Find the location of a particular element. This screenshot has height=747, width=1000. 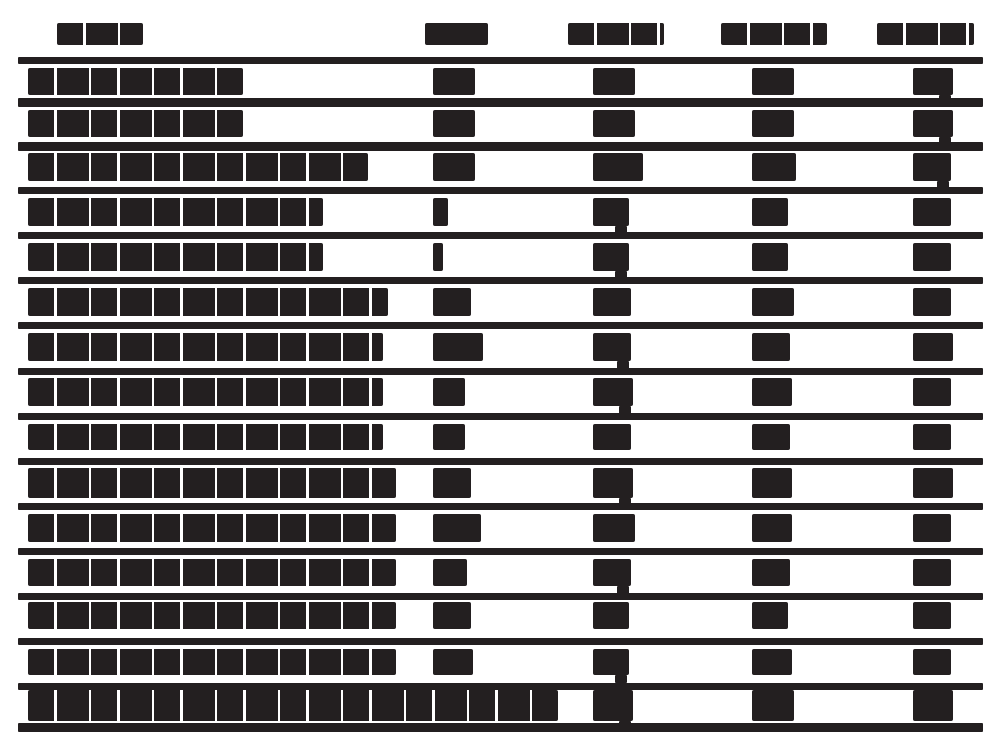

column-4-header-blob is located at coordinates (774, 34).